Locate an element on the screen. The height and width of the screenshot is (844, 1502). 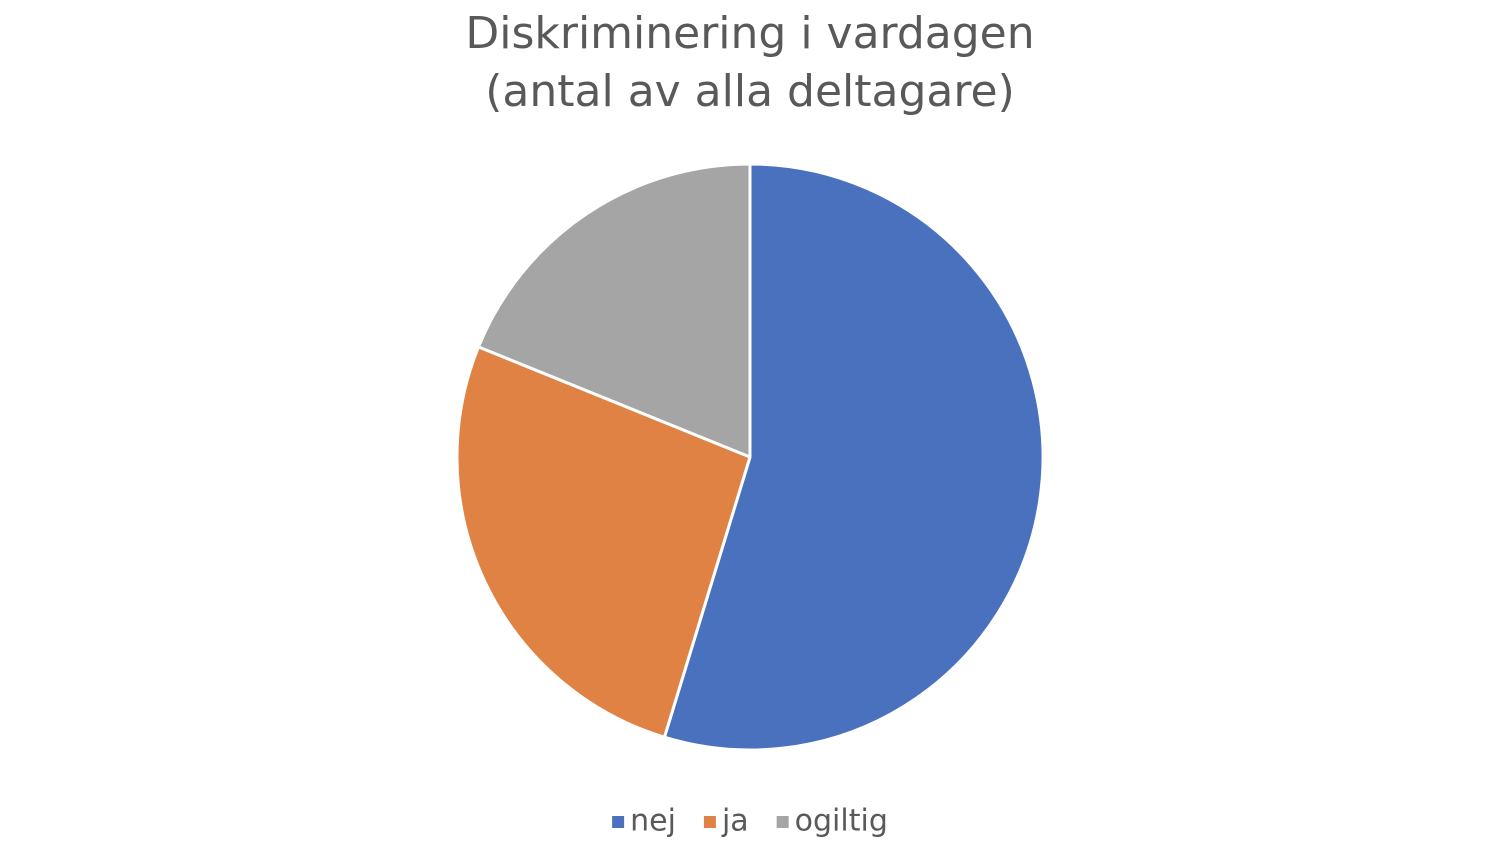
legend-label: nej is located at coordinates (653, 821).